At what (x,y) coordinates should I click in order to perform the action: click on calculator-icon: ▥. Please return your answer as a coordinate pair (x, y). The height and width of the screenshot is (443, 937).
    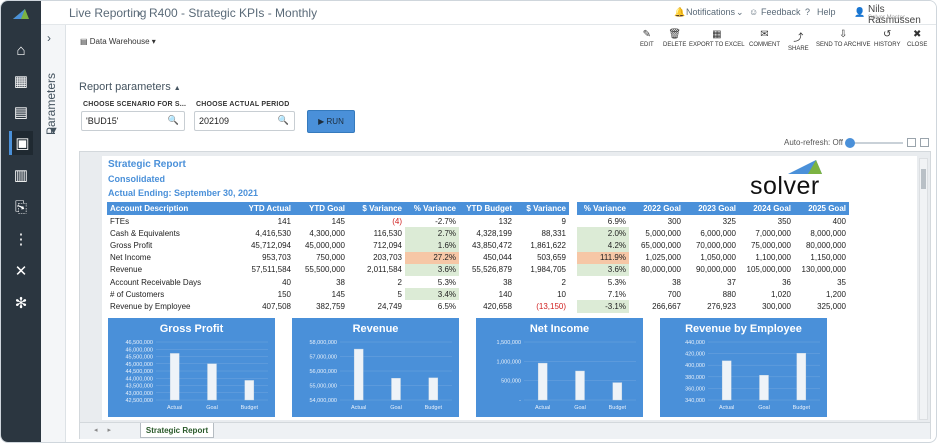
    Looking at the image, I should click on (21, 175).